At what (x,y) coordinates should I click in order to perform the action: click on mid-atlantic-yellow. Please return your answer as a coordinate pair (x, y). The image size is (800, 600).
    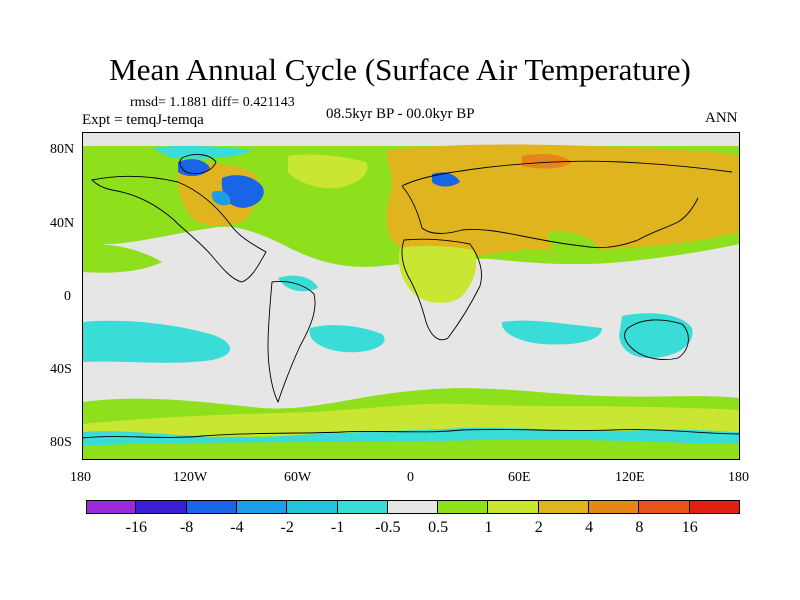
    Looking at the image, I should click on (328, 171).